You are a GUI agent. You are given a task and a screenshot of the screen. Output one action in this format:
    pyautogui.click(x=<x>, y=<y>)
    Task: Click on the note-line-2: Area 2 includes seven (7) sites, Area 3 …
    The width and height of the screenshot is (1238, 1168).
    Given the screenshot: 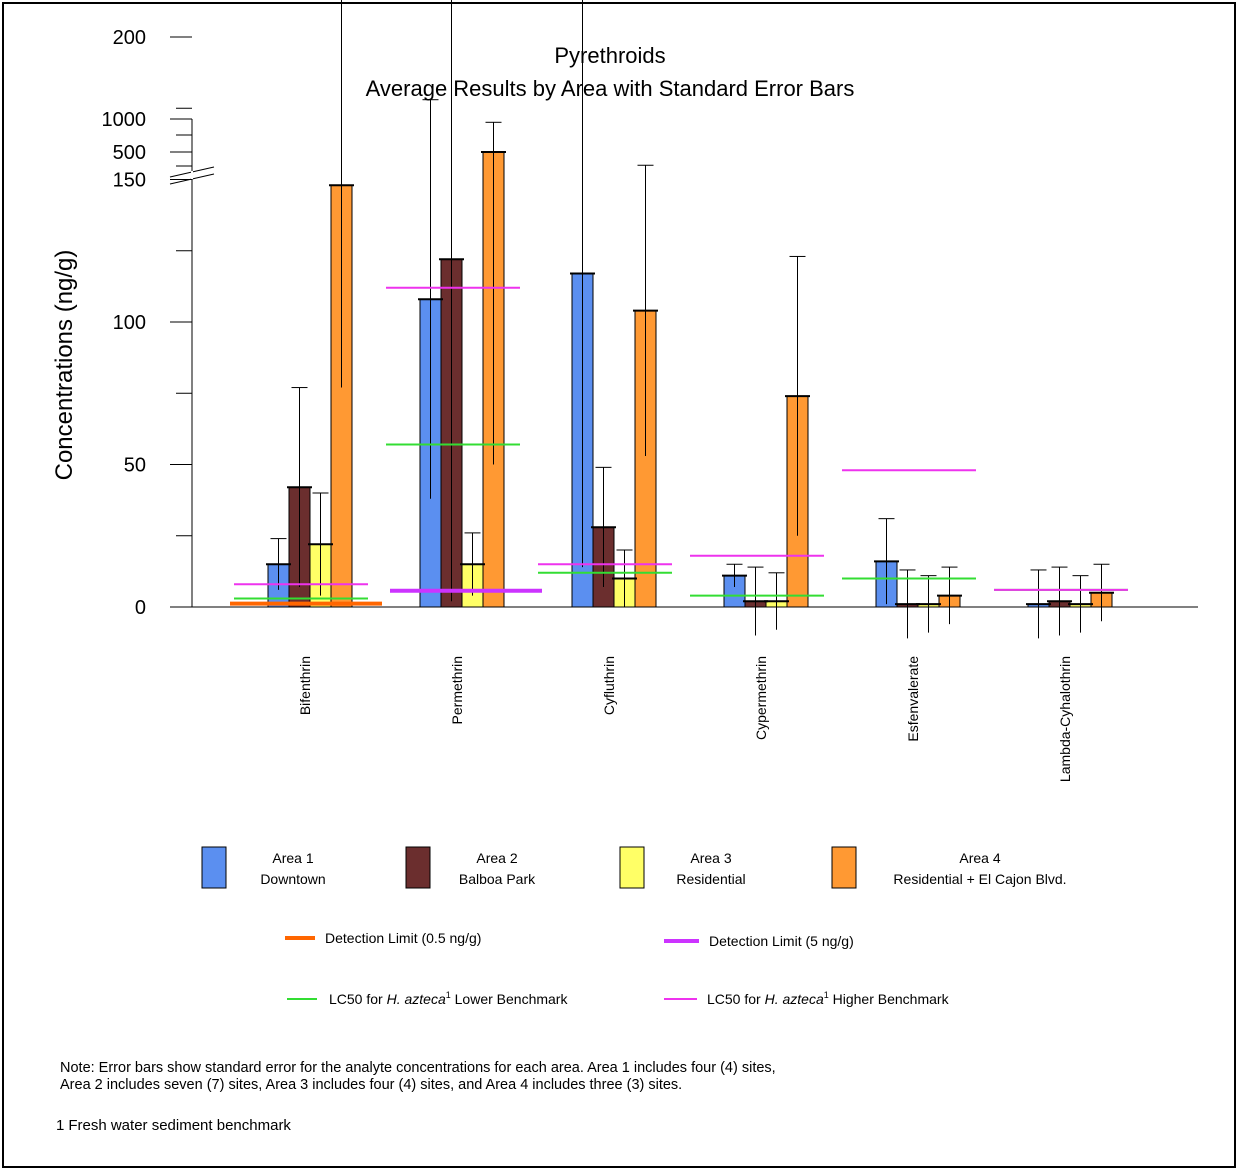 What is the action you would take?
    pyautogui.click(x=371, y=1085)
    